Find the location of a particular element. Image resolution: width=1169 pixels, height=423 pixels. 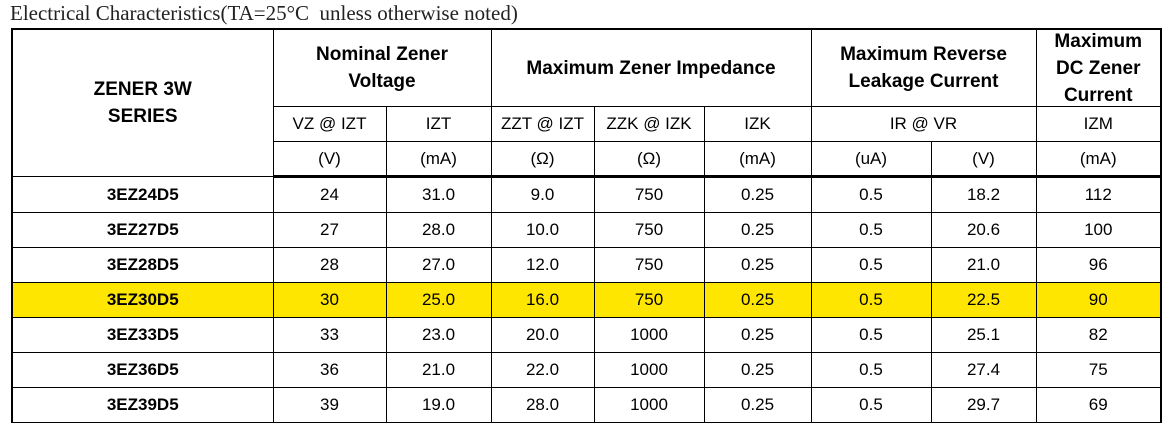

cell: 28 is located at coordinates (329, 265).